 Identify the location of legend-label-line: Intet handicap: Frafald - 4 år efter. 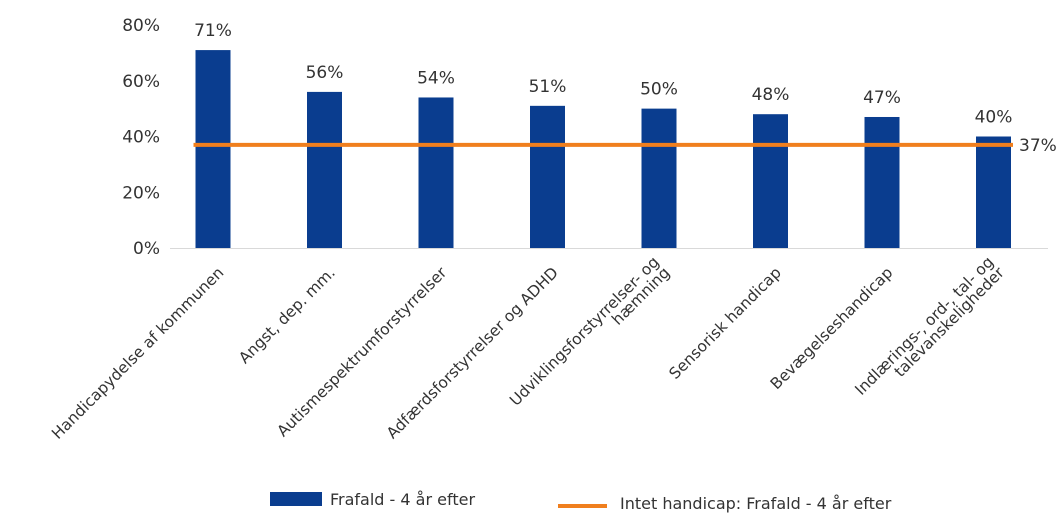
(756, 503).